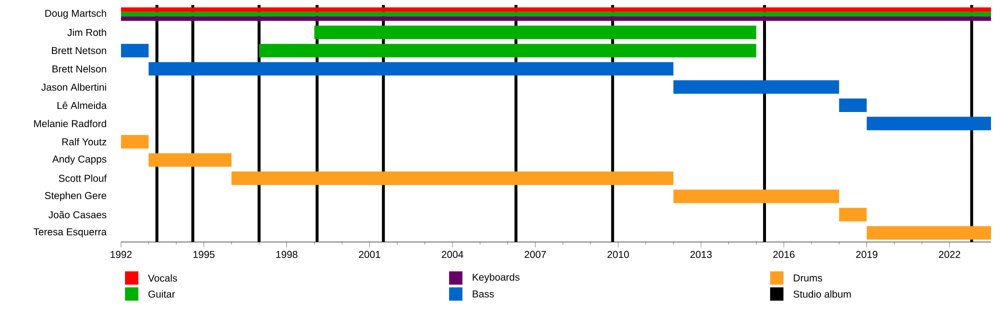  I want to click on legend-label: Drums, so click(808, 278).